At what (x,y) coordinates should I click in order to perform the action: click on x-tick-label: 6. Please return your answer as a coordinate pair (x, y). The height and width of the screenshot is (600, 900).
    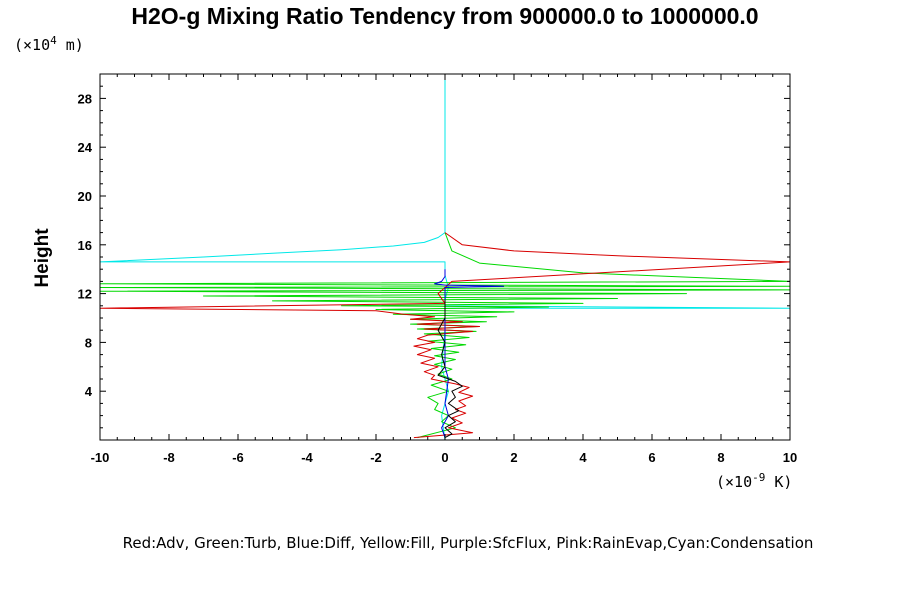
    Looking at the image, I should click on (651, 457).